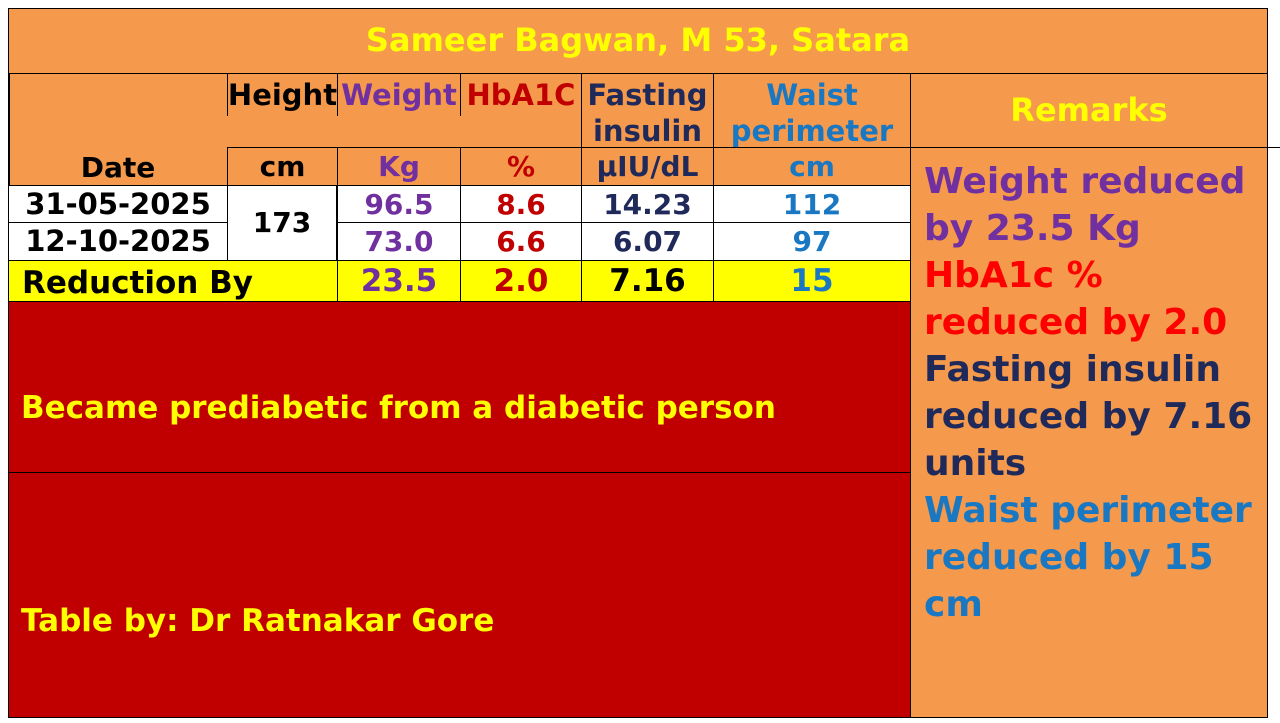 The width and height of the screenshot is (1280, 723). I want to click on header-fasting-line1: Fasting, so click(647, 94).